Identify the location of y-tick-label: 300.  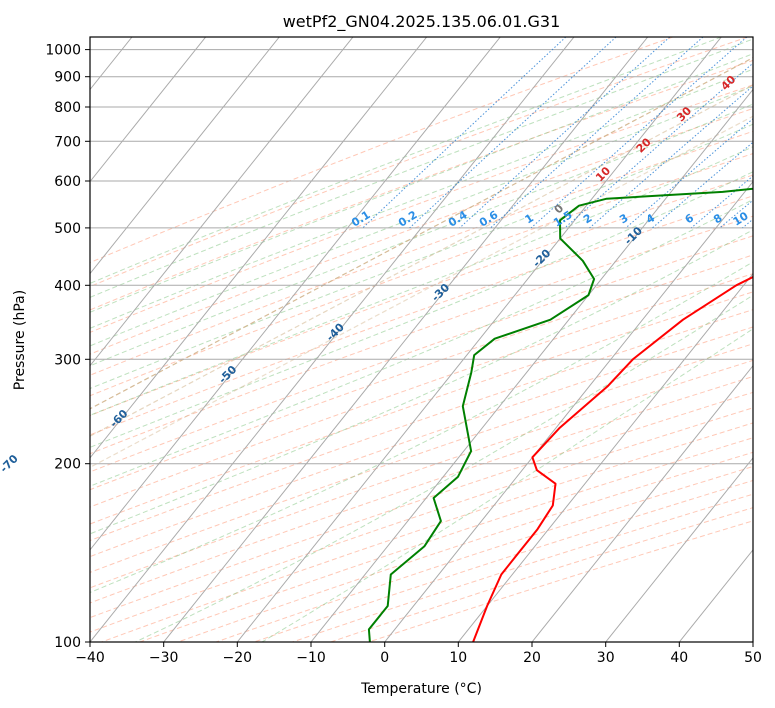
(67, 360).